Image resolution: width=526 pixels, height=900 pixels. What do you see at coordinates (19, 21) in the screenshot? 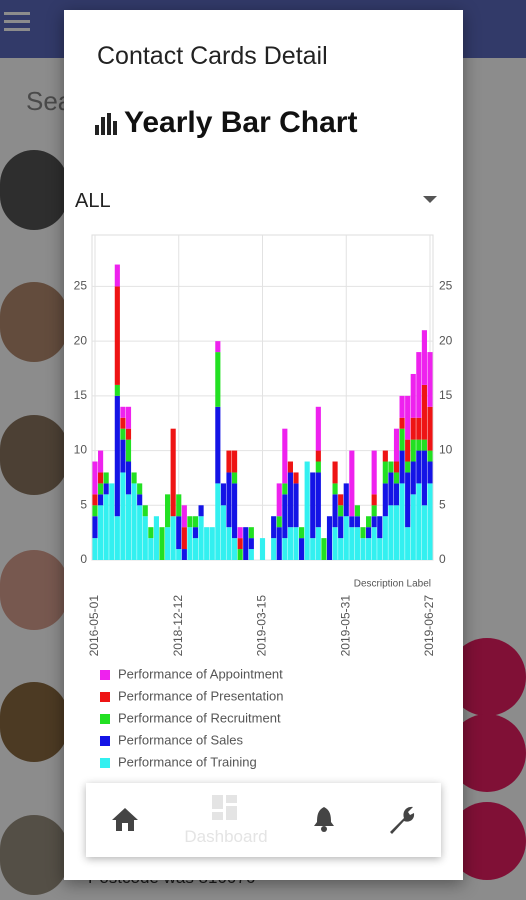
I see `menu-icon` at bounding box center [19, 21].